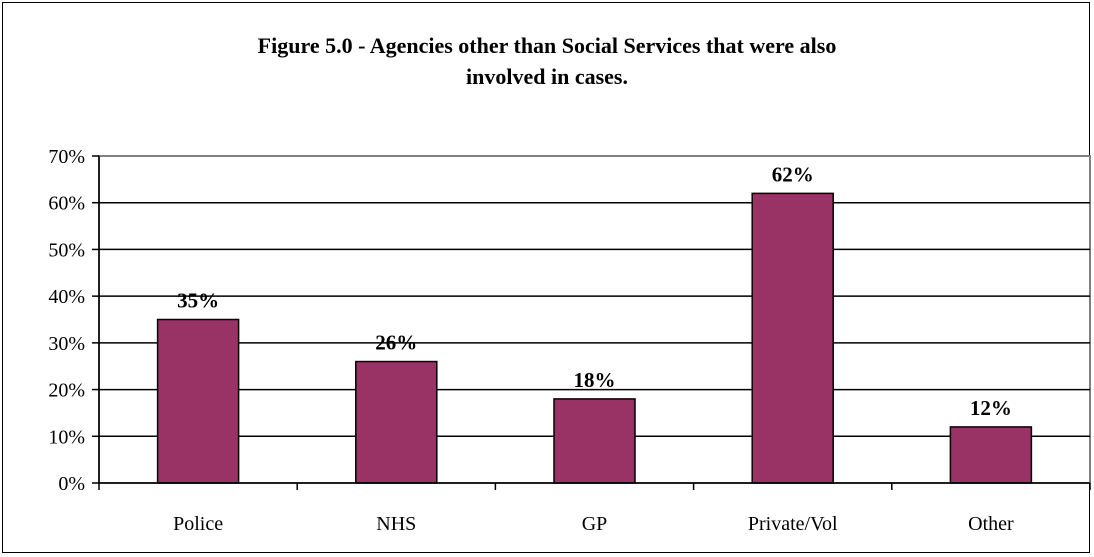 The height and width of the screenshot is (557, 1094). I want to click on x-tick-label: Other, so click(991, 524).